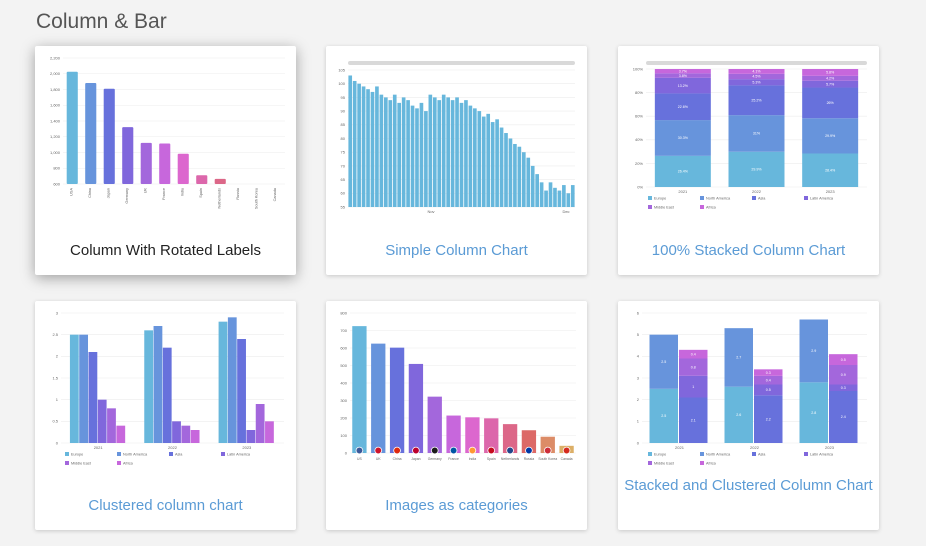  I want to click on legend-label: Europe, so click(660, 199).